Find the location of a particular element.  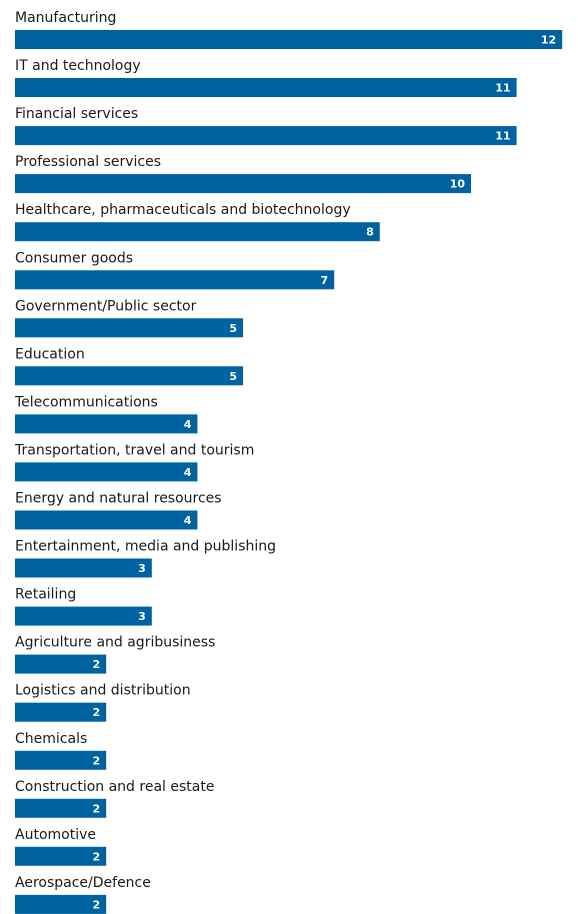

bar-row: IT and technology 11 is located at coordinates (266, 77).